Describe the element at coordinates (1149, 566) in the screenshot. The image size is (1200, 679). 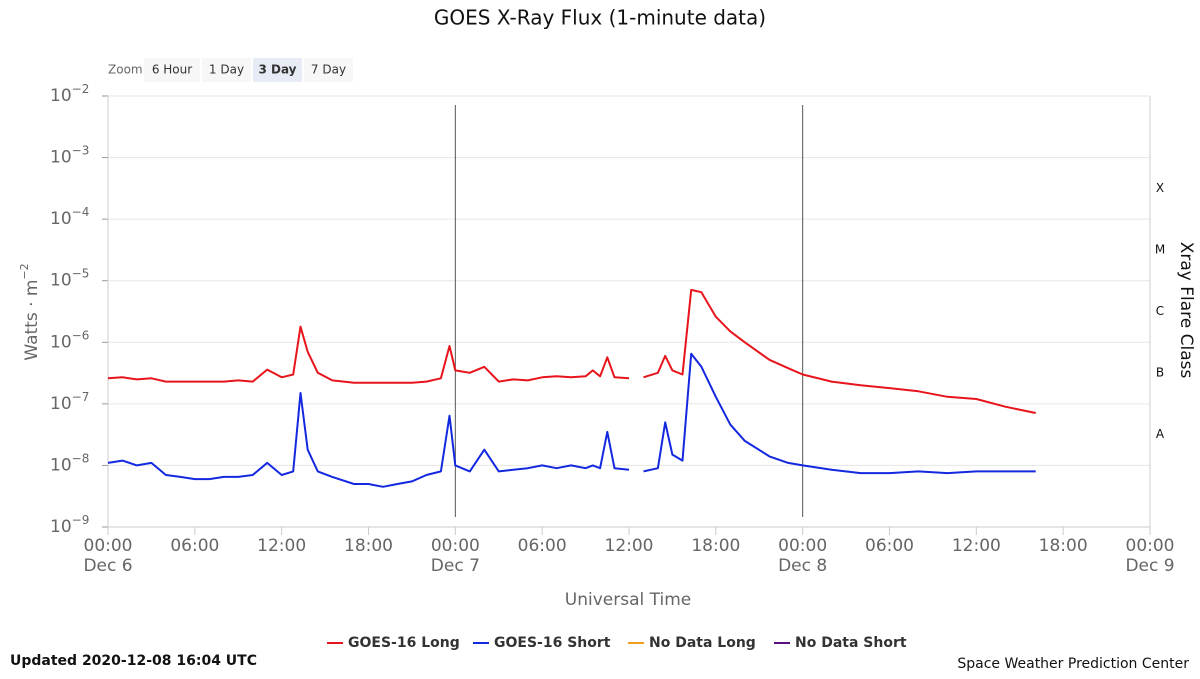
I see `x-tick-date: Dec 9` at that location.